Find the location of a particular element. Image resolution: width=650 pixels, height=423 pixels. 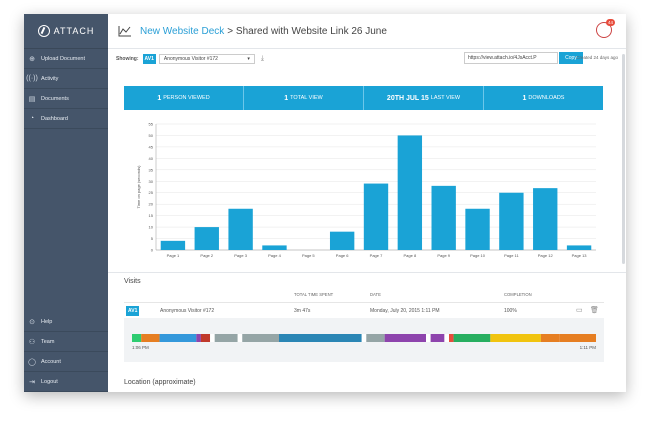

stat-1: 1 TOTAL VIEW is located at coordinates (304, 98).